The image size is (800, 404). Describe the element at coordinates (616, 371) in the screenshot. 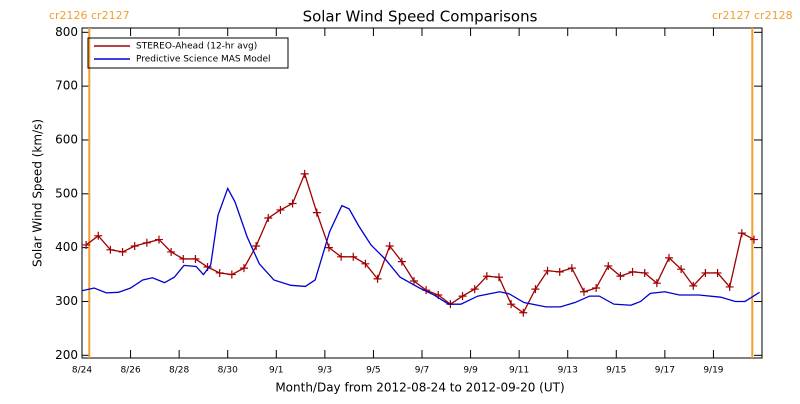

I see `x-tick-label: 9/15` at that location.